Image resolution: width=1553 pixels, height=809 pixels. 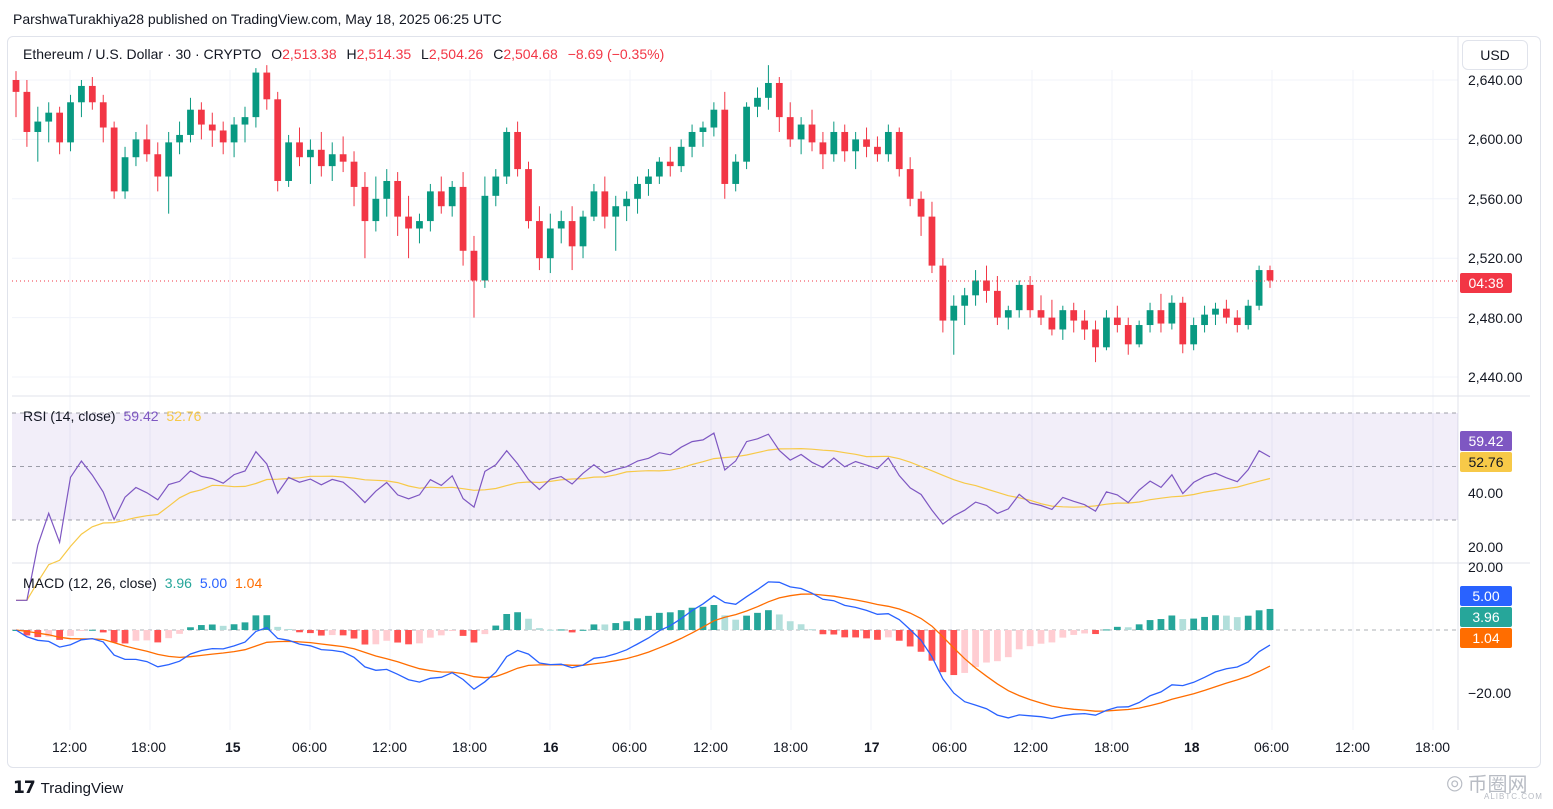 What do you see at coordinates (1486, 567) in the screenshot?
I see `macd-axis-label: 20.00` at bounding box center [1486, 567].